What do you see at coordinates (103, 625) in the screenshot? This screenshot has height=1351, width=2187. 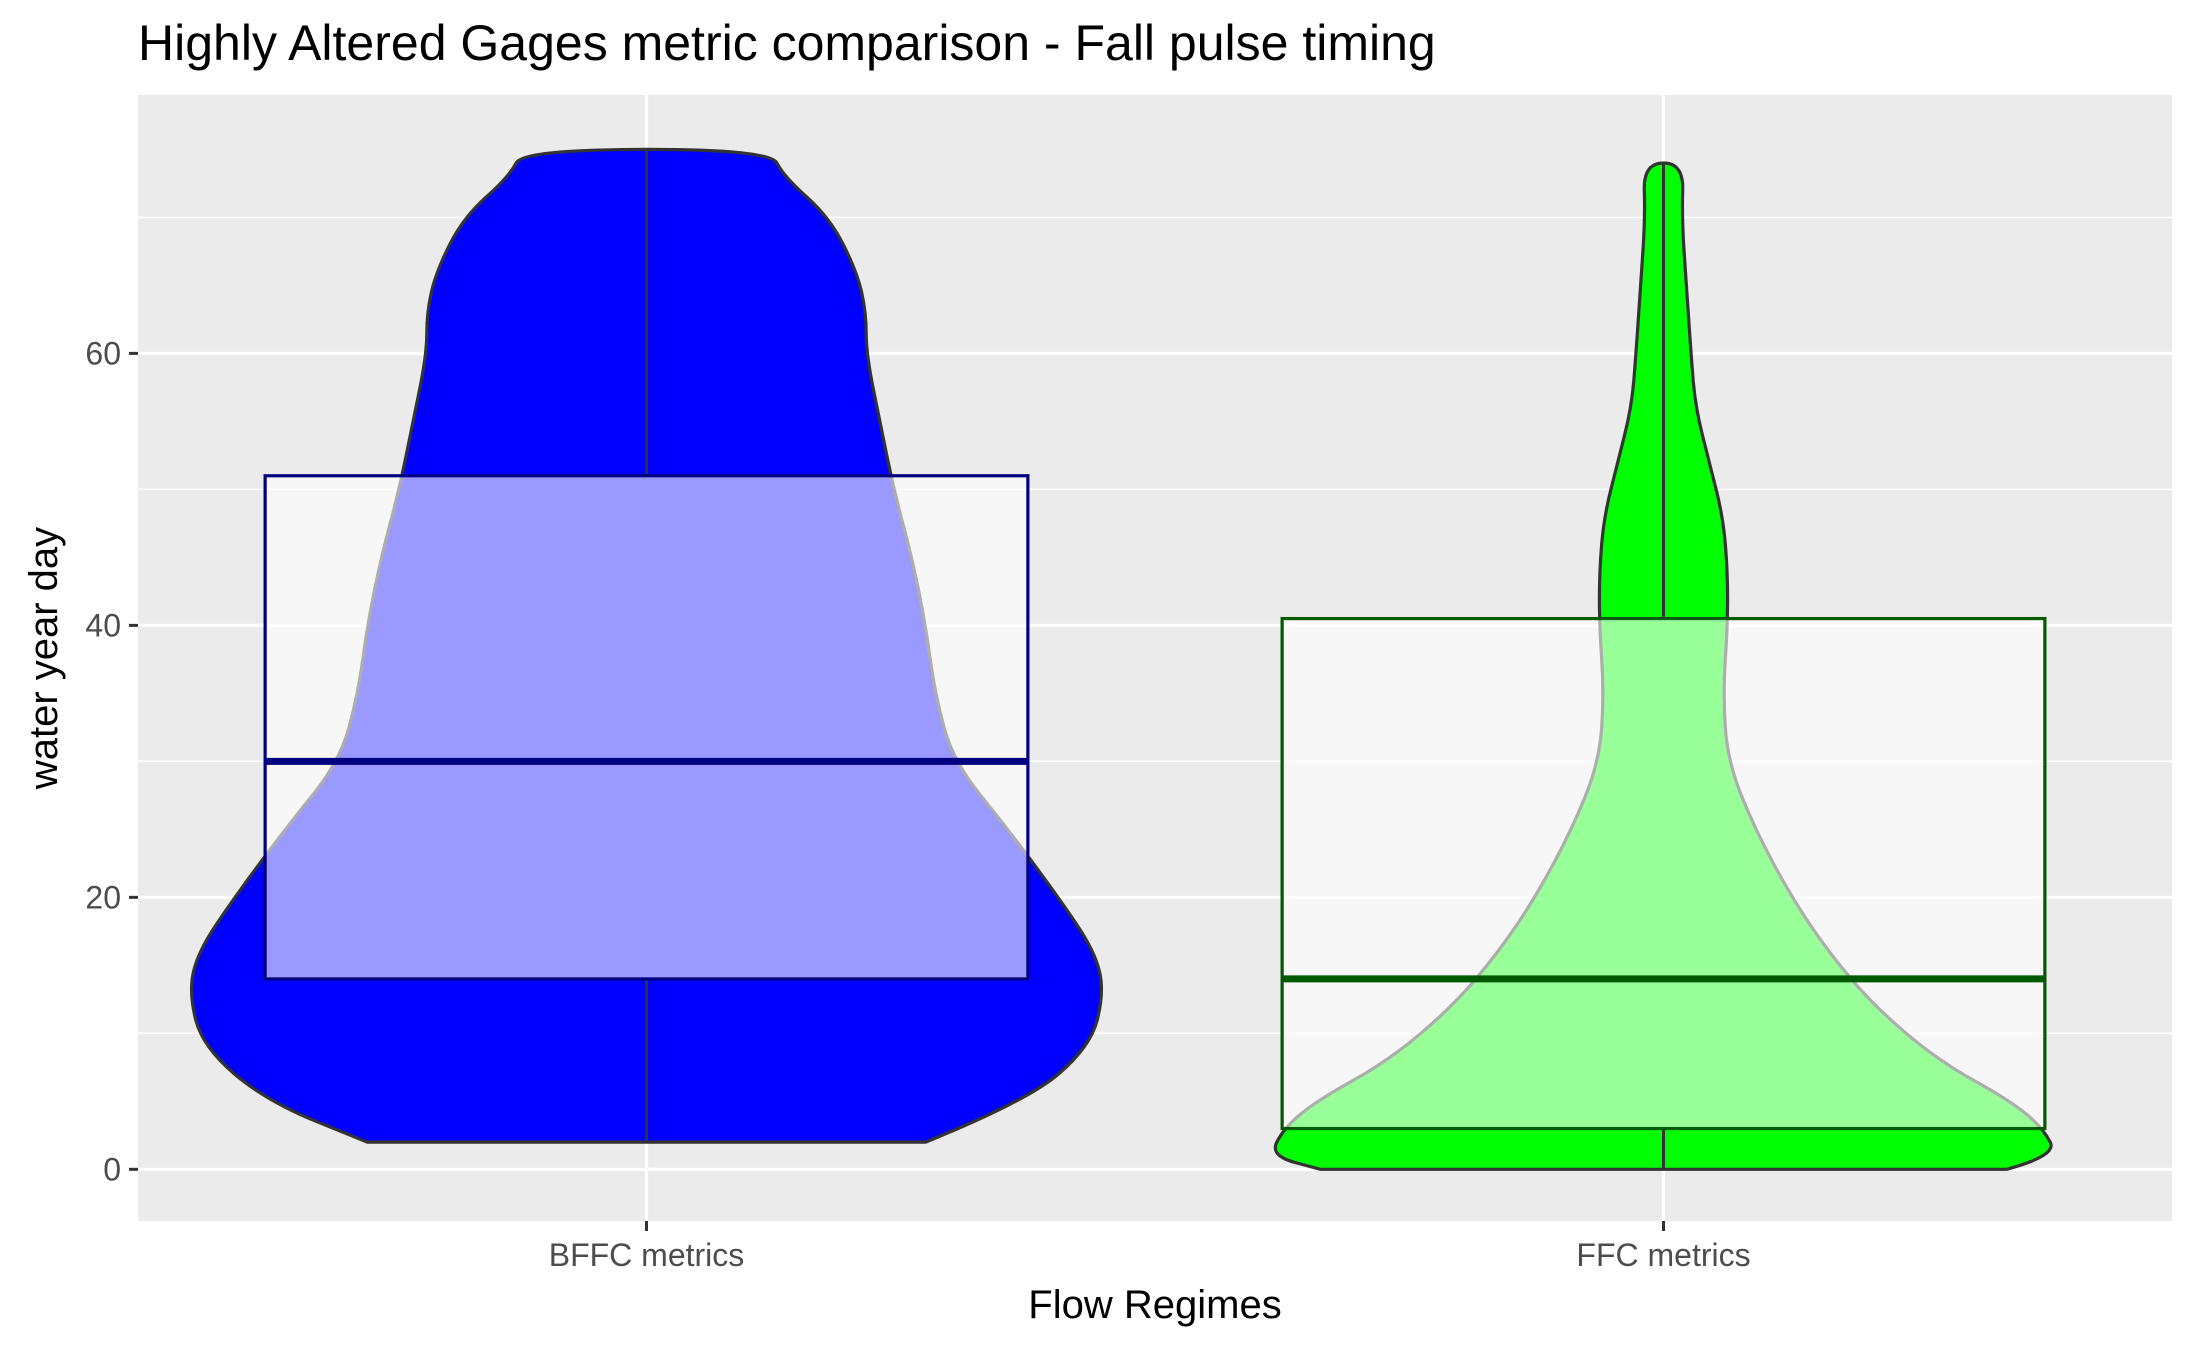 I see `y-tick-label: 40` at bounding box center [103, 625].